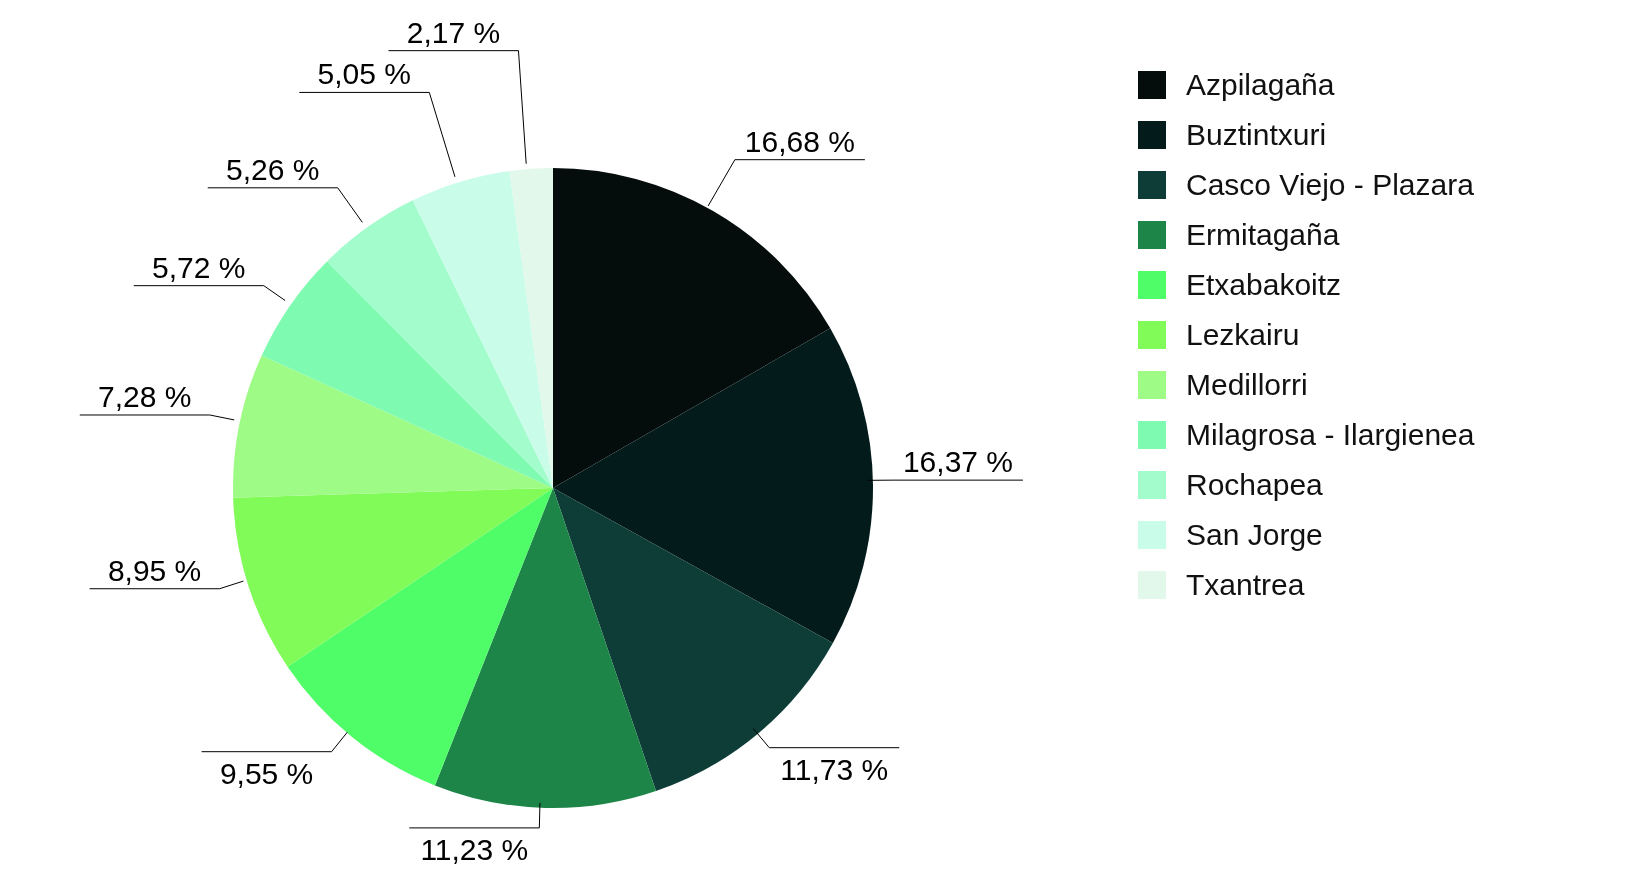 This screenshot has height=882, width=1636. What do you see at coordinates (1260, 85) in the screenshot?
I see `legend-label: Azpilagaña` at bounding box center [1260, 85].